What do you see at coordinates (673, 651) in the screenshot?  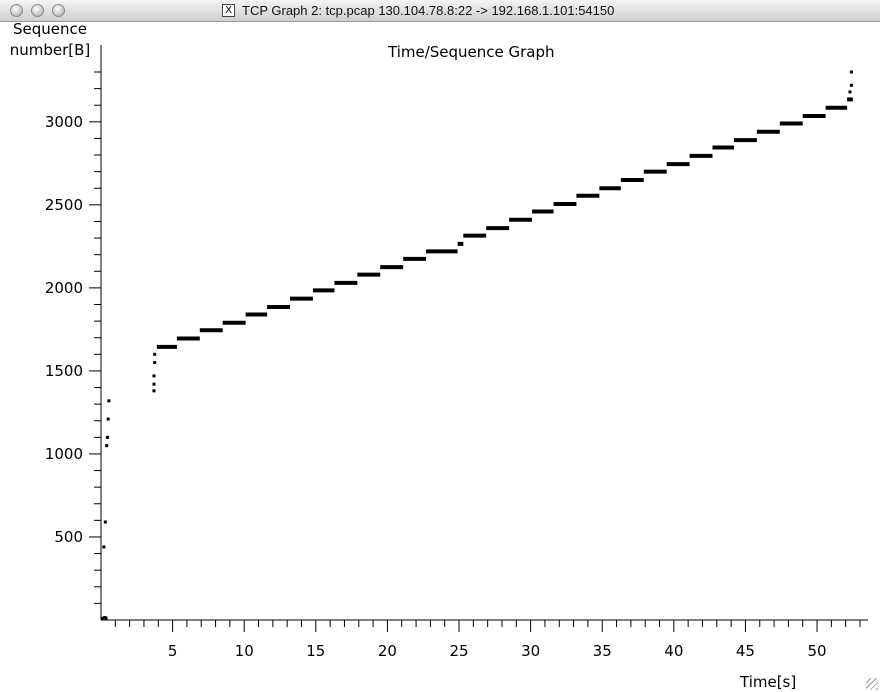 I see `x-tick-label: 40` at bounding box center [673, 651].